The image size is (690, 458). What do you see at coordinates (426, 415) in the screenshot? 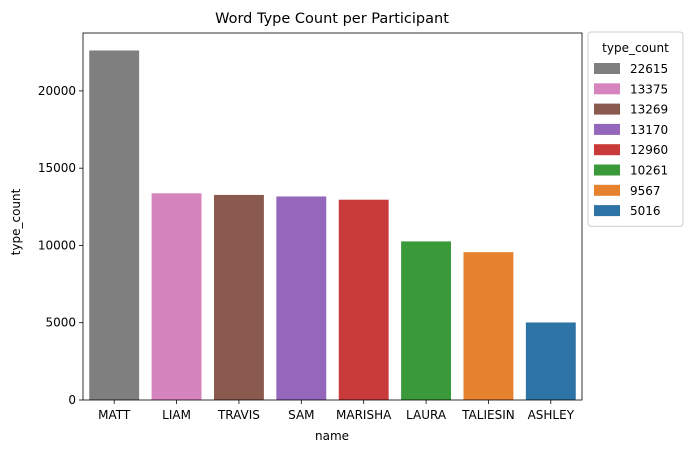
I see `x-tick-label: LAURA` at bounding box center [426, 415].